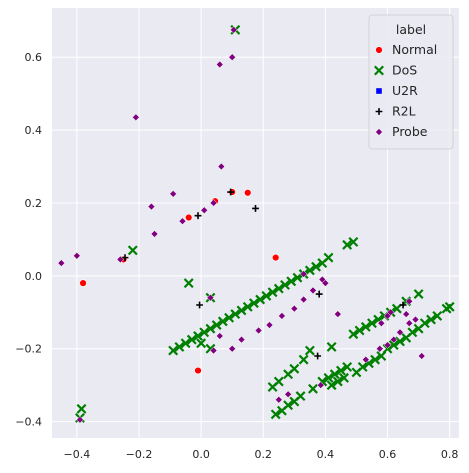 Image resolution: width=469 pixels, height=473 pixels. I want to click on x-tick-label: 0.2, so click(264, 454).